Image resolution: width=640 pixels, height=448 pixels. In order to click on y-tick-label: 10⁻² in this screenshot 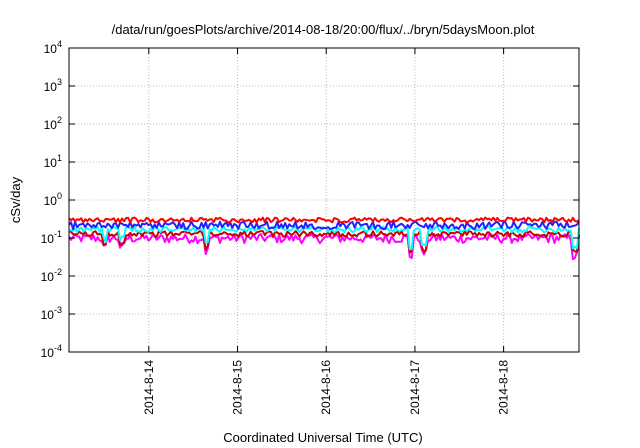, I will do `click(51, 275)`.